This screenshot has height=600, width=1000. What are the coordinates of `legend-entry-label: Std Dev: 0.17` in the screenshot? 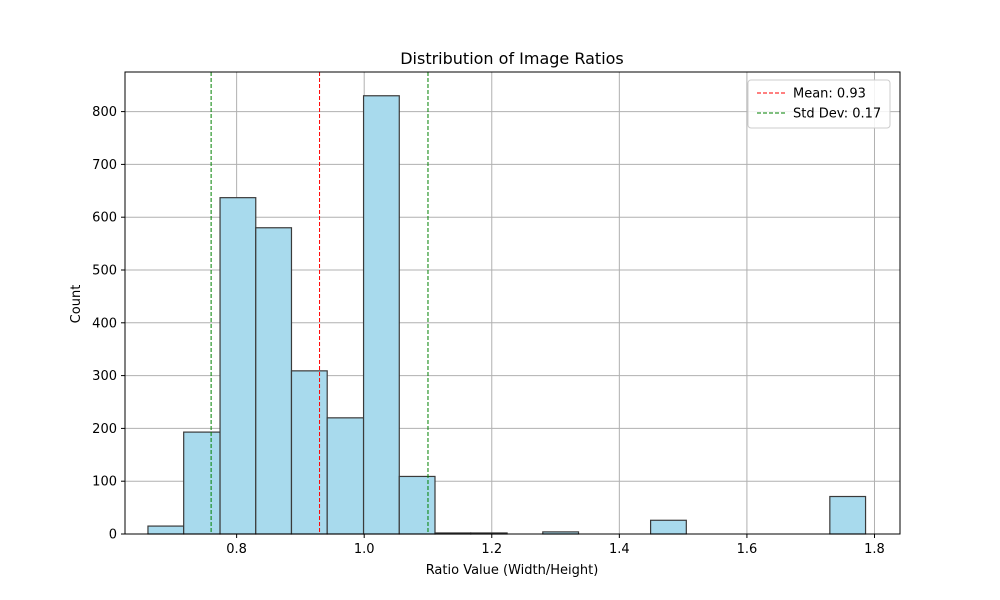 It's located at (837, 114).